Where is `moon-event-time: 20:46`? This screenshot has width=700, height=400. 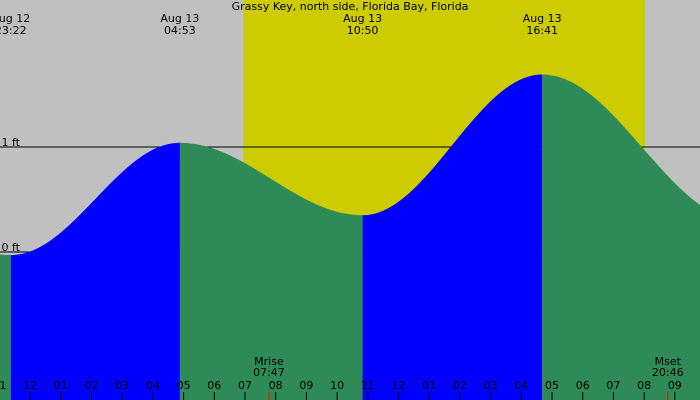
moon-event-time: 20:46 is located at coordinates (668, 372).